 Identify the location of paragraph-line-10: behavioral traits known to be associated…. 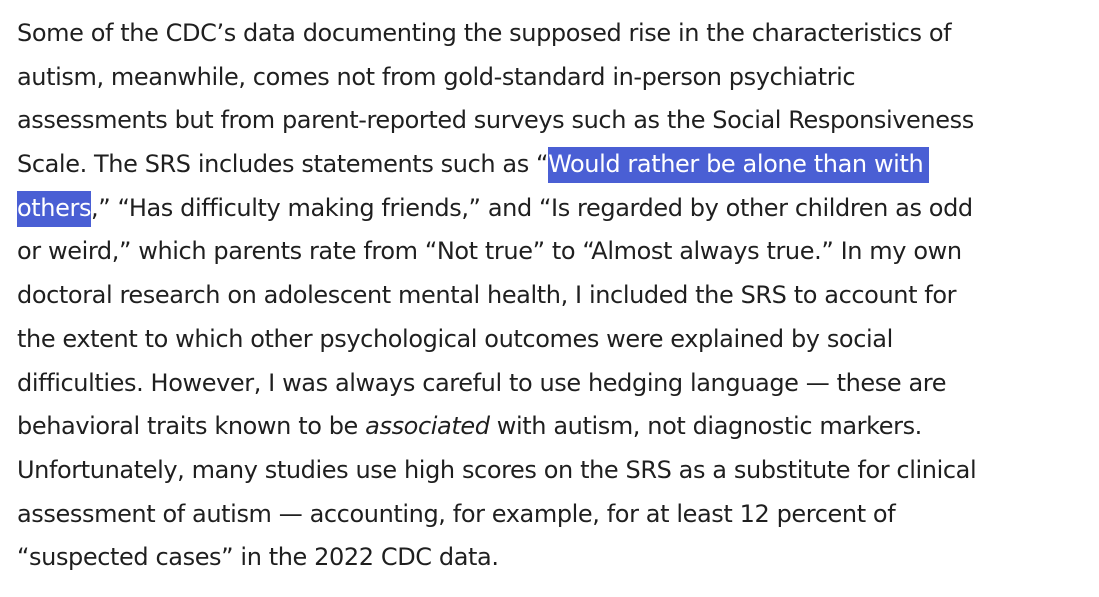
(549, 427).